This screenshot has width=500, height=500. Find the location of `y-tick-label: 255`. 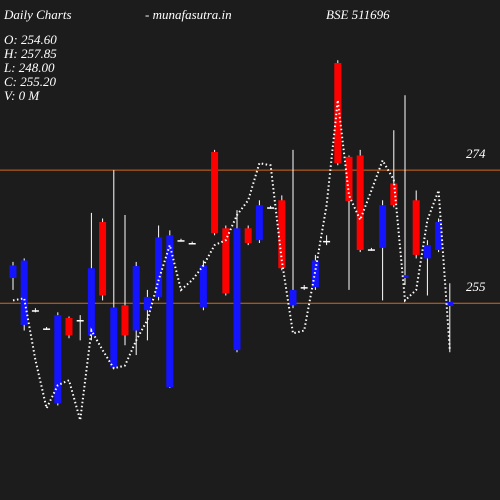

y-tick-label: 255 is located at coordinates (476, 286).